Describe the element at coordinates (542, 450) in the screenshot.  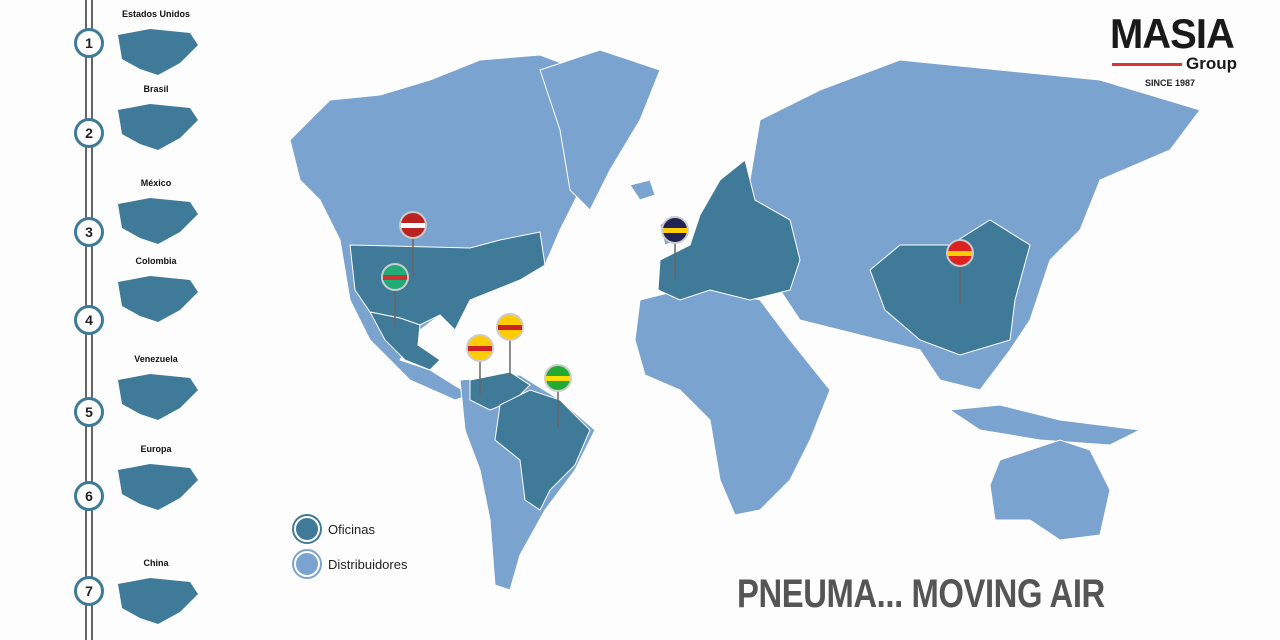
I see `brazil-region` at that location.